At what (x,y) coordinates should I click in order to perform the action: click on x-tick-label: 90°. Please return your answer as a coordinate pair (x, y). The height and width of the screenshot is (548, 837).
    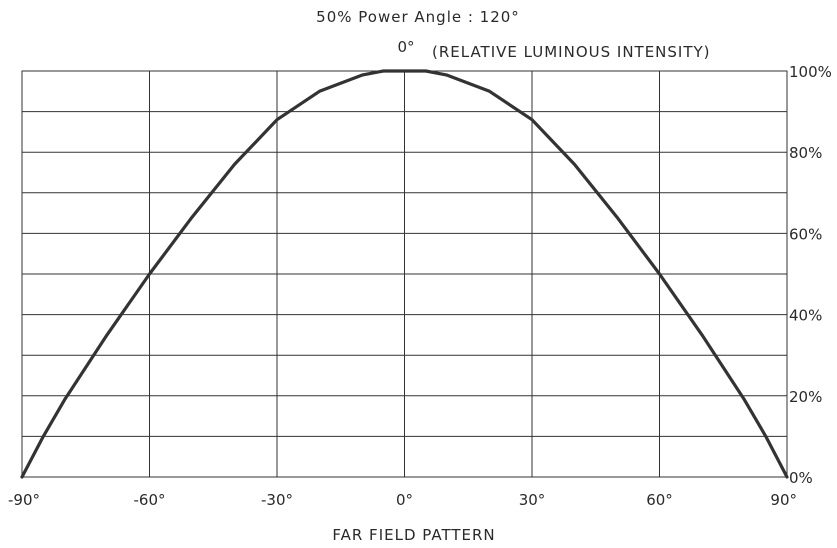
    Looking at the image, I should click on (783, 500).